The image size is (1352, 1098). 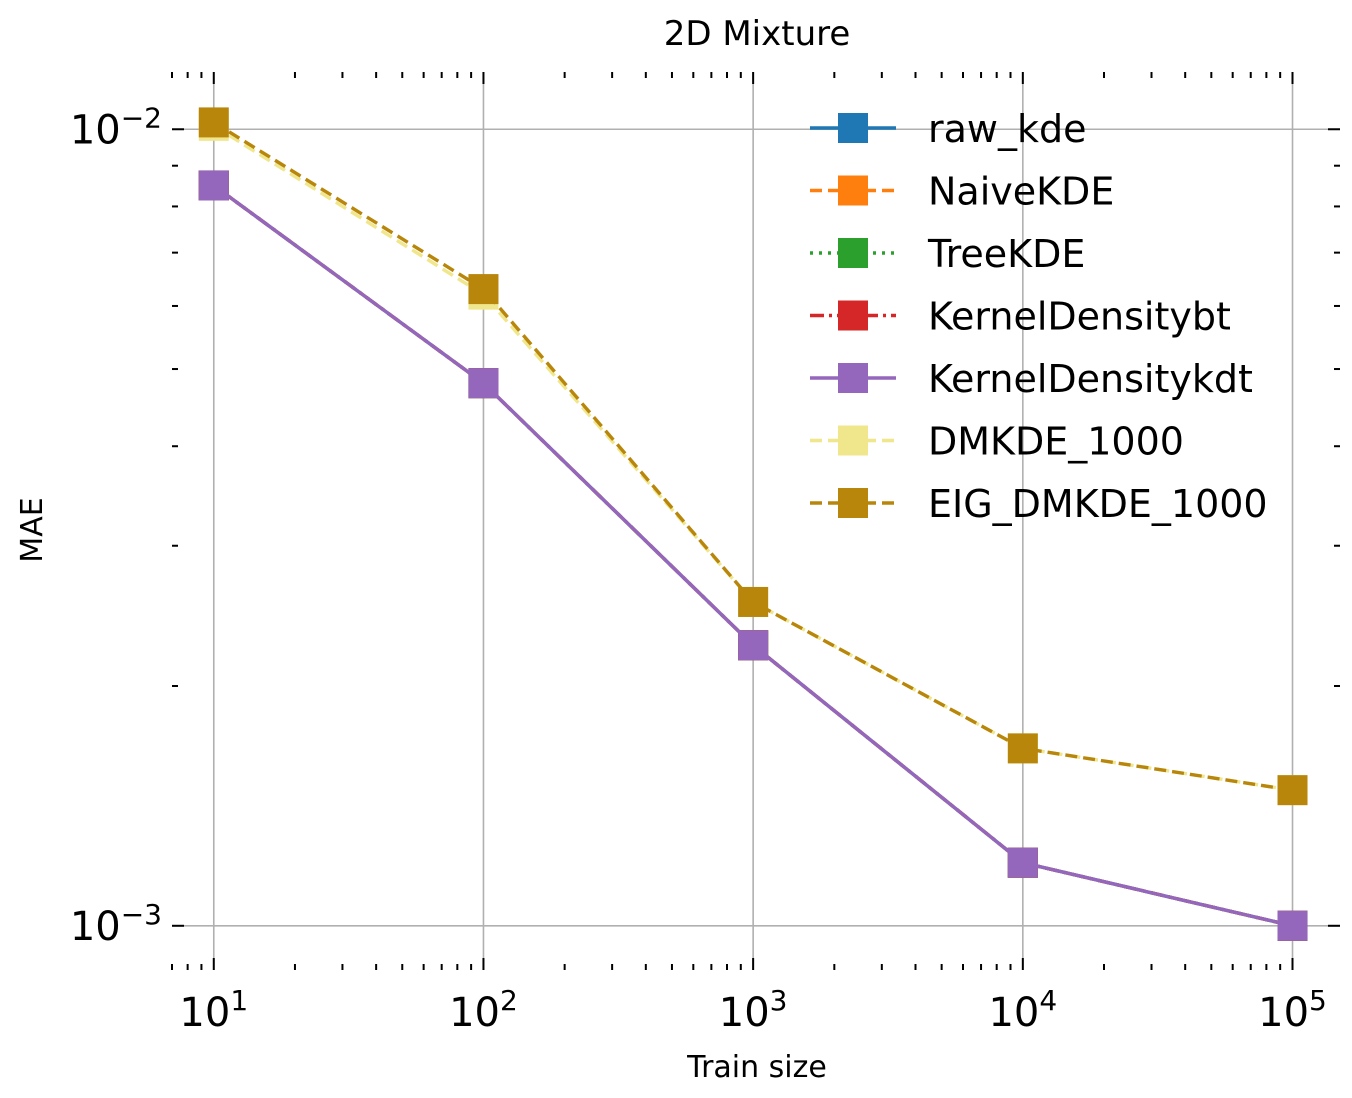 What do you see at coordinates (1056, 442) in the screenshot?
I see `legend-label: DMKDE_1000` at bounding box center [1056, 442].